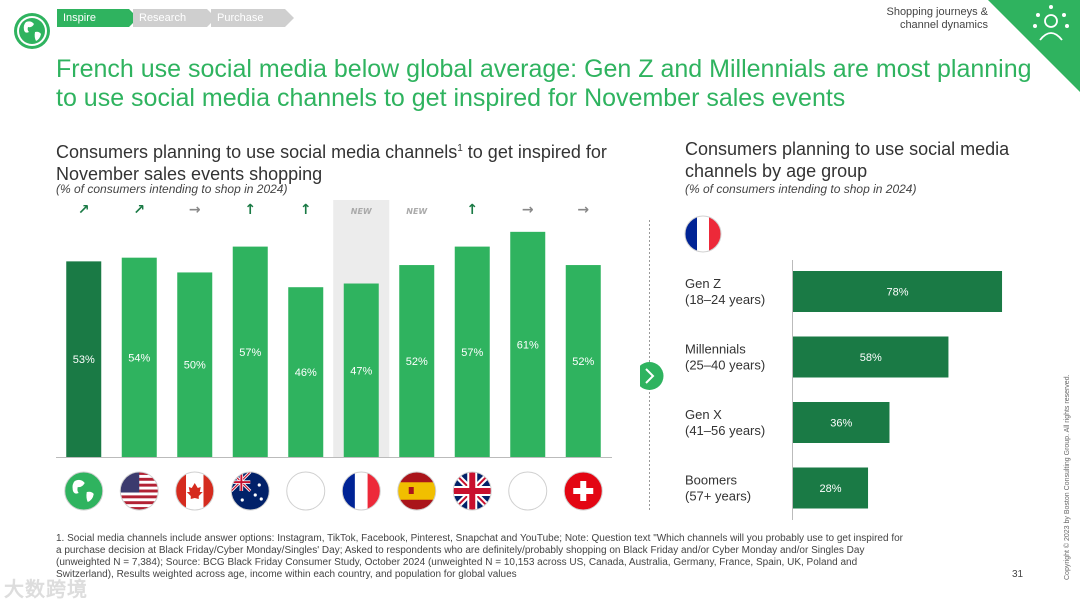  I want to click on hbar-boomers, so click(831, 488).